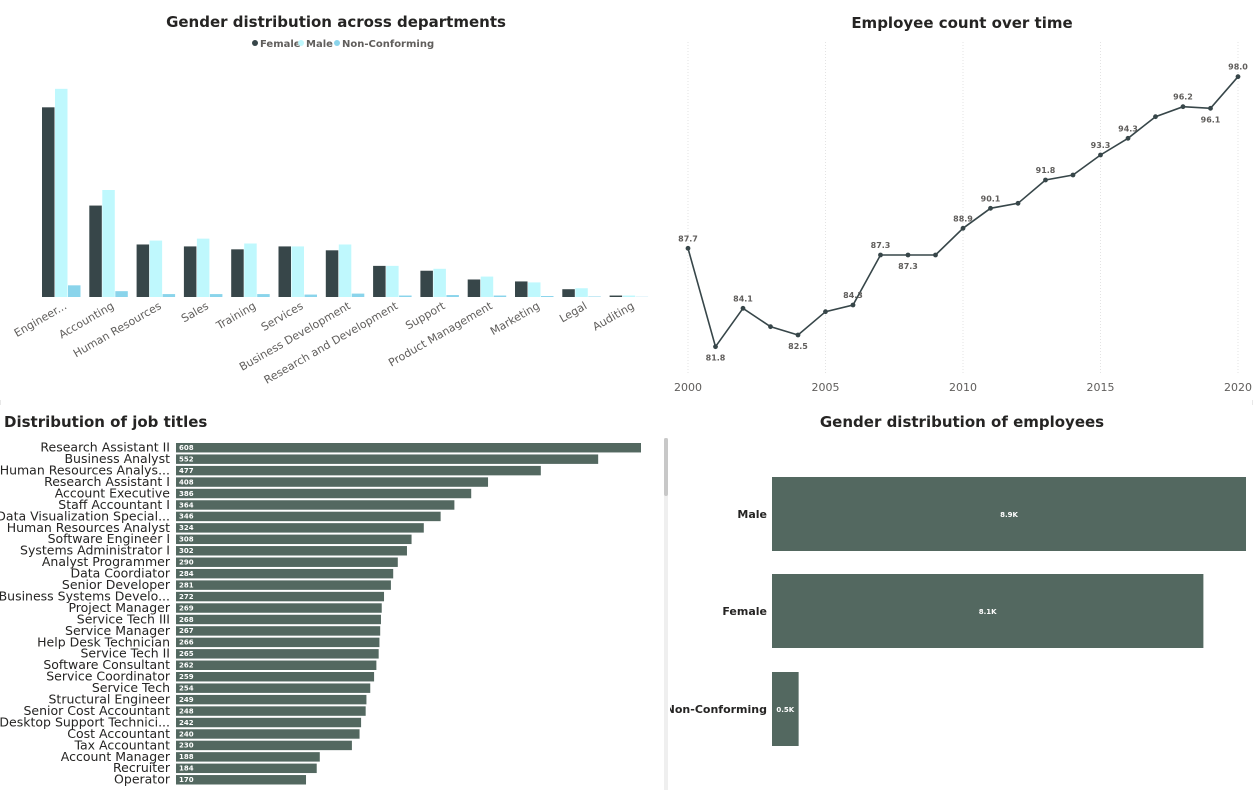 The image size is (1254, 791). Describe the element at coordinates (186, 459) in the screenshot. I see `job-title-value: 552` at that location.